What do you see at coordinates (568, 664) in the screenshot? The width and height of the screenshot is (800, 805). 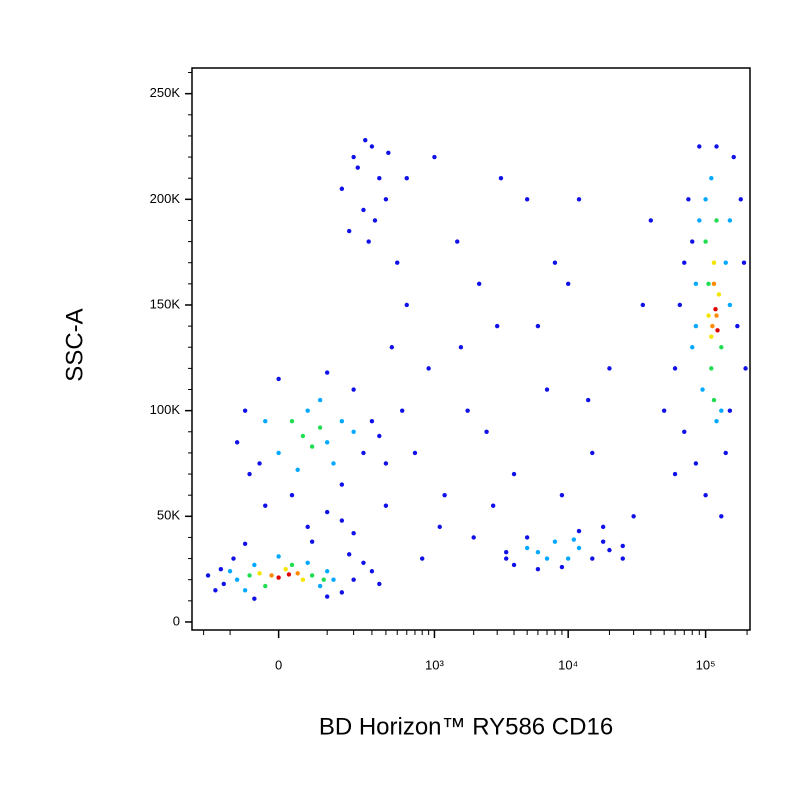 I see `x-tick-label: 10⁴` at bounding box center [568, 664].